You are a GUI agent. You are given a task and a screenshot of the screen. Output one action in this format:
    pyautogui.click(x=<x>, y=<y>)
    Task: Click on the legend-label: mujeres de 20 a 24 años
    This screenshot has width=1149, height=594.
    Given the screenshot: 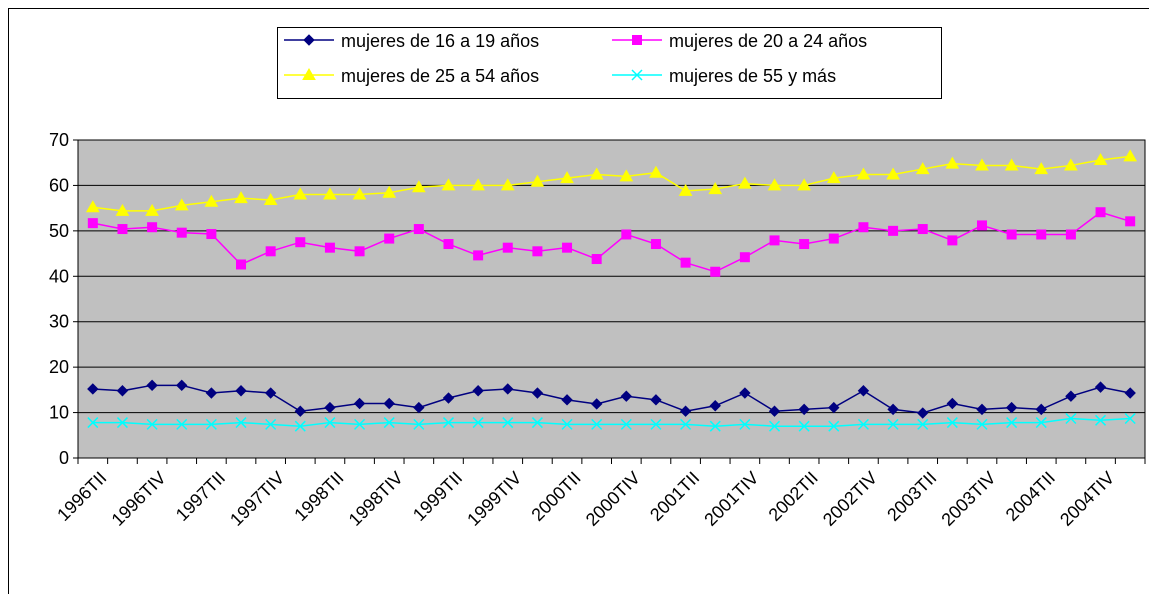 What is the action you would take?
    pyautogui.click(x=768, y=41)
    